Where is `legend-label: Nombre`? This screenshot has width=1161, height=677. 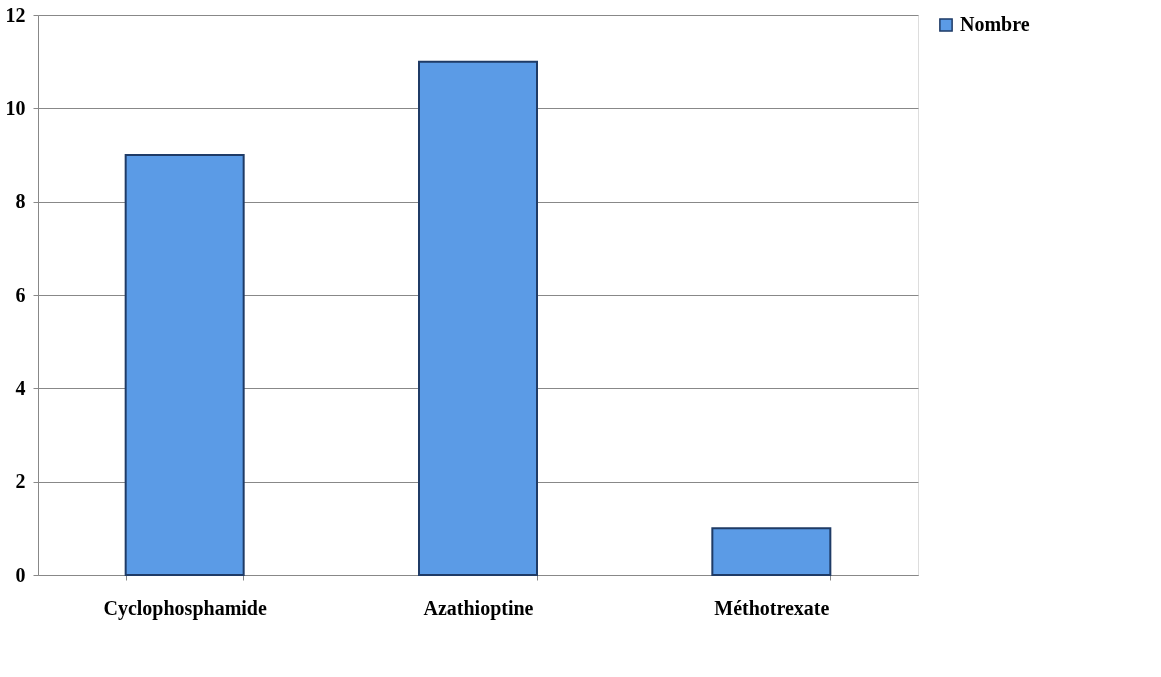 legend-label: Nombre is located at coordinates (995, 24).